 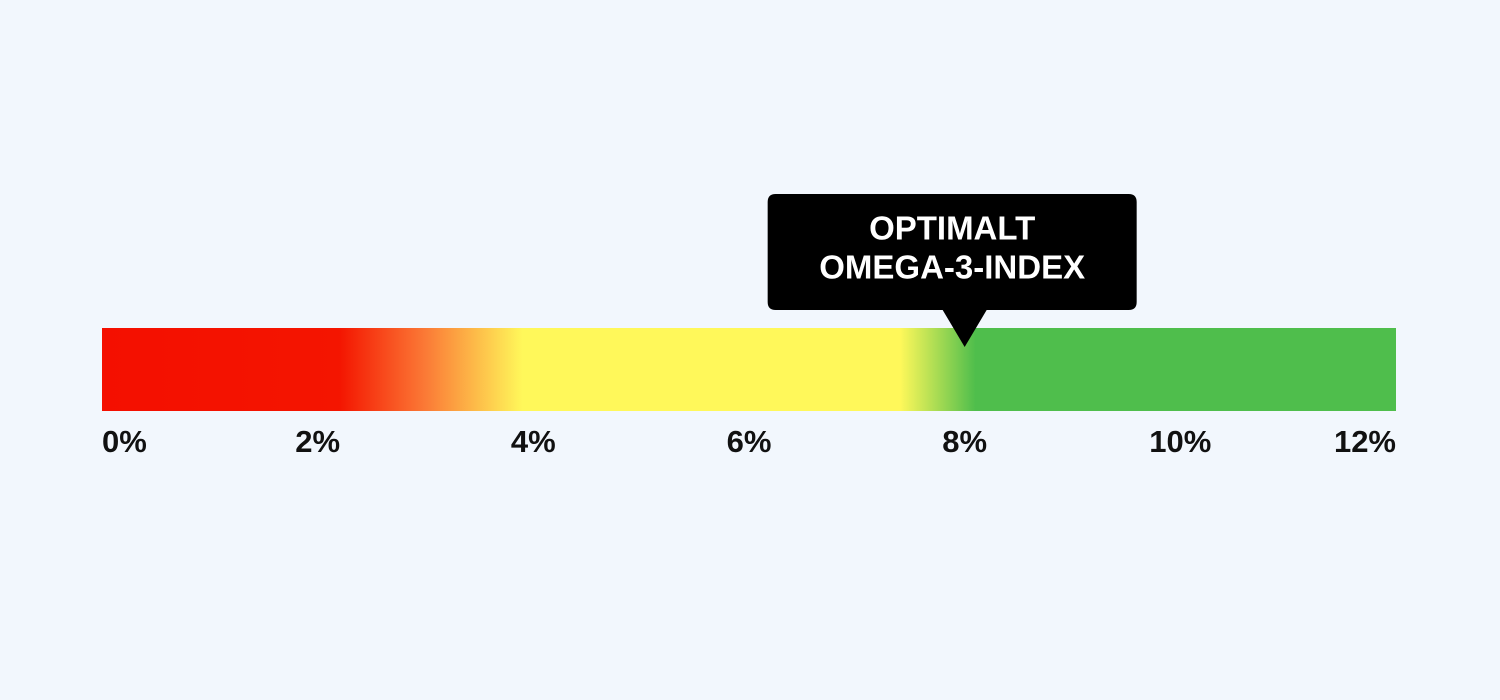 What do you see at coordinates (124, 441) in the screenshot?
I see `x-tick-label: 0%` at bounding box center [124, 441].